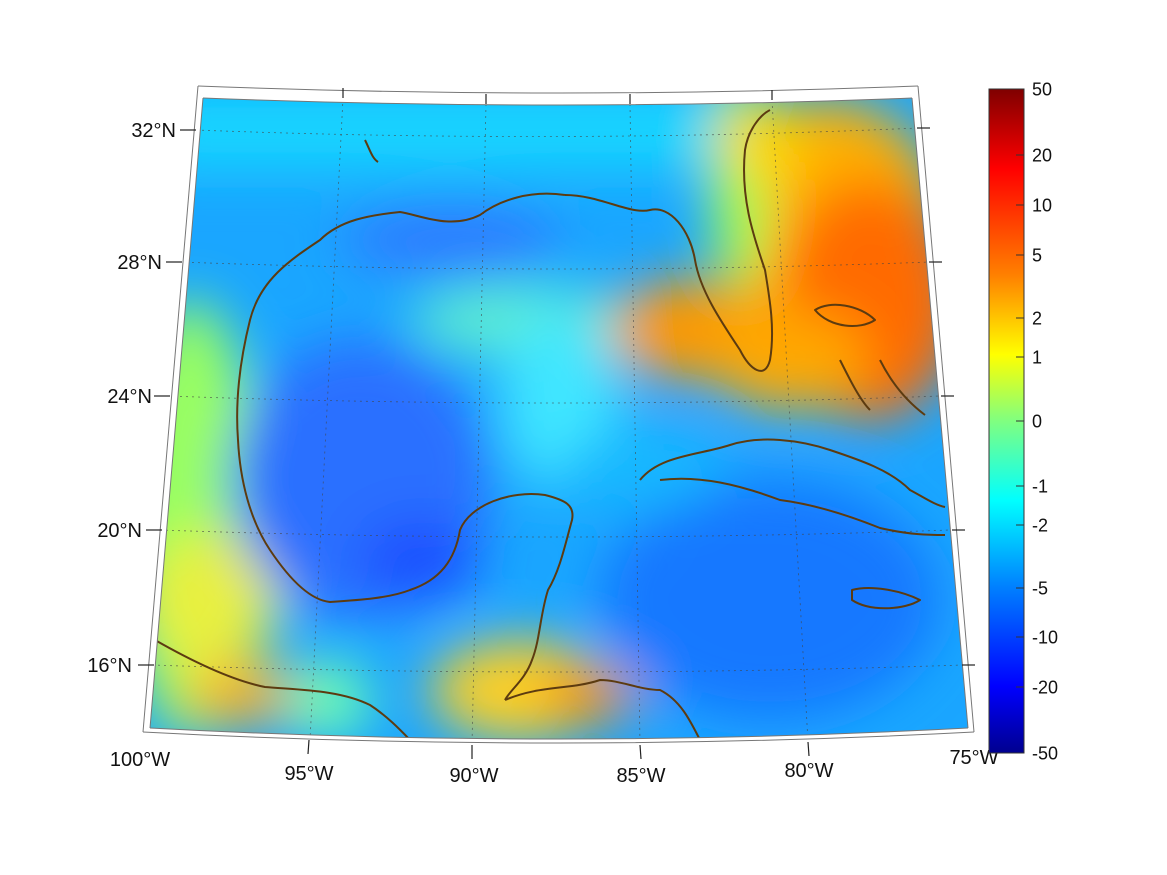  What do you see at coordinates (973, 758) in the screenshot?
I see `lon-label-75w: 75°W` at bounding box center [973, 758].